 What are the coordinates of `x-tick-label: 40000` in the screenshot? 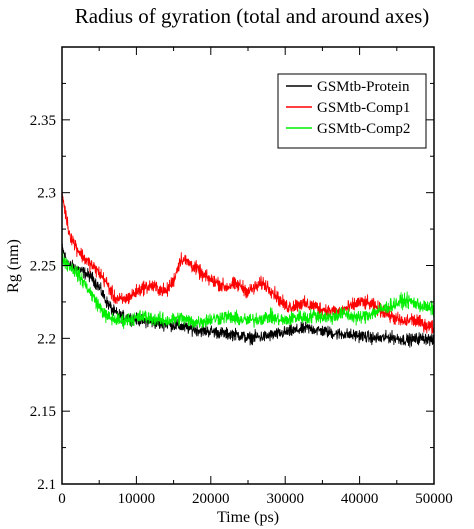 It's located at (360, 499).